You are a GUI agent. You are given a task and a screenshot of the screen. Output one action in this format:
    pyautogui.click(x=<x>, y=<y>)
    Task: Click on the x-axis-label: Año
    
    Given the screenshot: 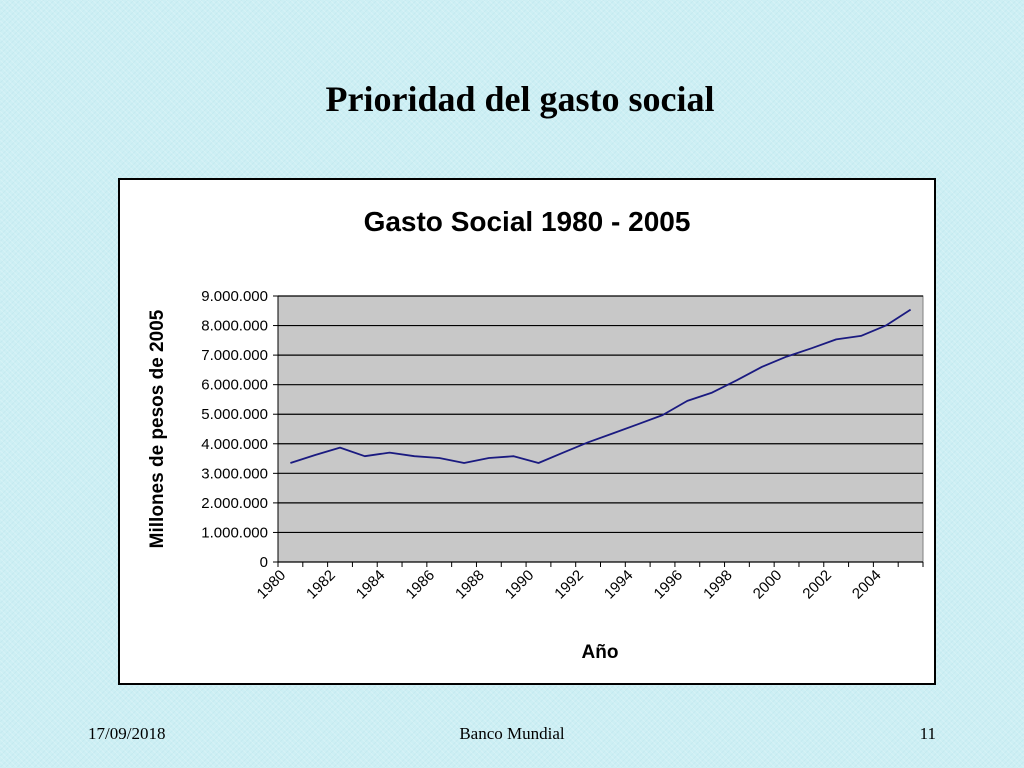 What is the action you would take?
    pyautogui.click(x=600, y=652)
    